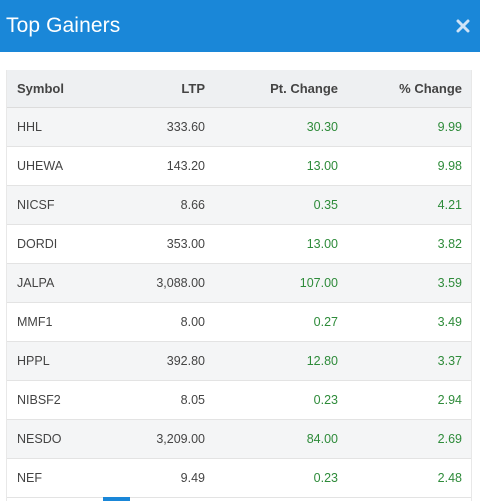  What do you see at coordinates (239, 361) in the screenshot?
I see `table-row: HPPL 392.80 12.80 3.37` at bounding box center [239, 361].